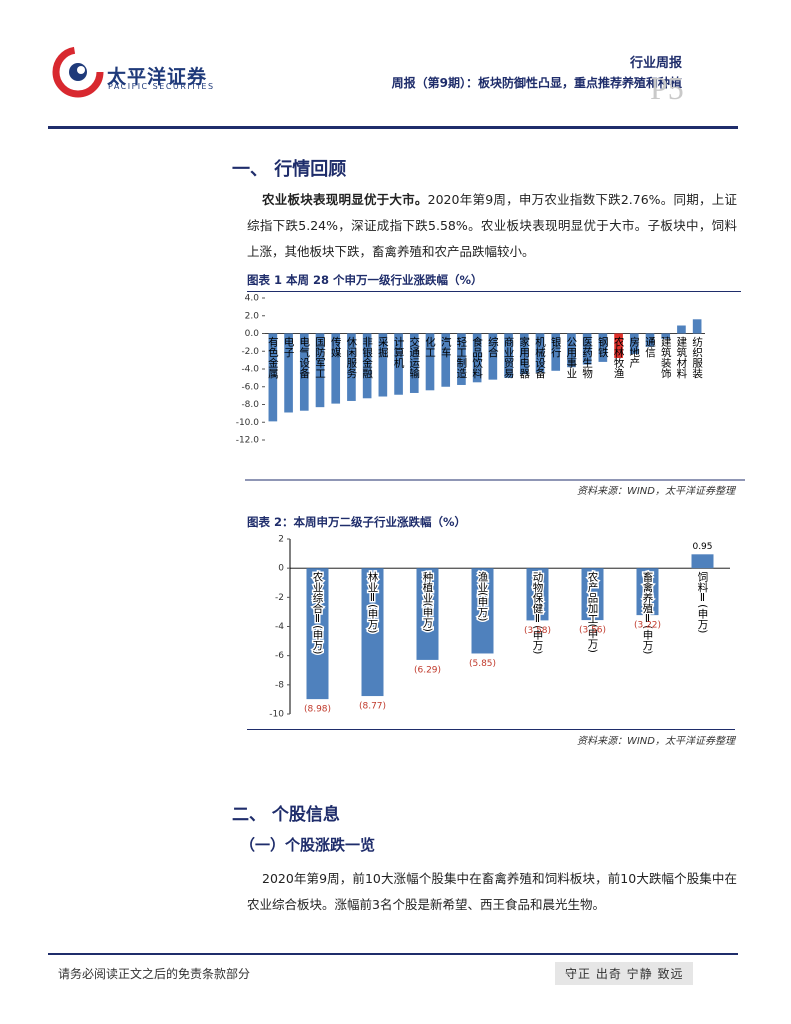 The image size is (791, 1024). What do you see at coordinates (351, 358) in the screenshot?
I see `x-tick-label: 休闲服务` at bounding box center [351, 358].